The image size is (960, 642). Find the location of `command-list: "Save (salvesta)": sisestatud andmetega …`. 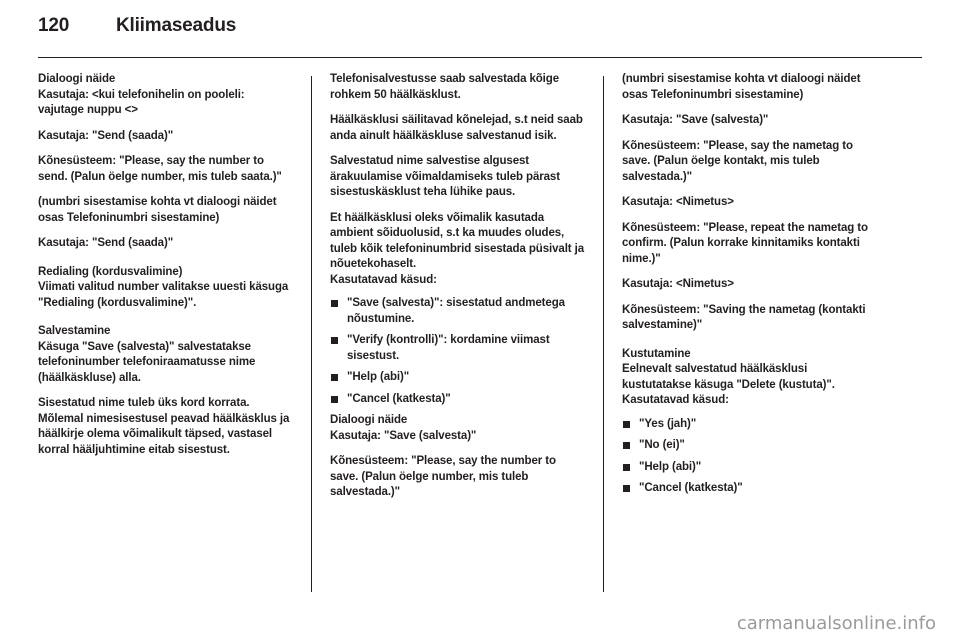

command-list: "Save (salvesta)": sisestatud andmetega … is located at coordinates (457, 351).